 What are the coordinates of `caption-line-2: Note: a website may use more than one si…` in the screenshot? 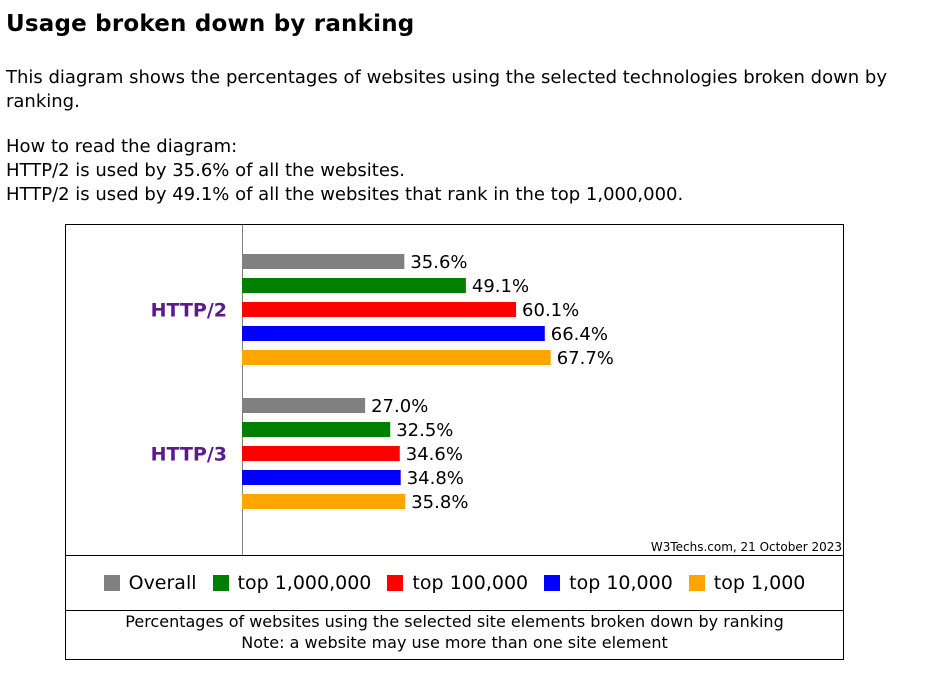 It's located at (454, 642).